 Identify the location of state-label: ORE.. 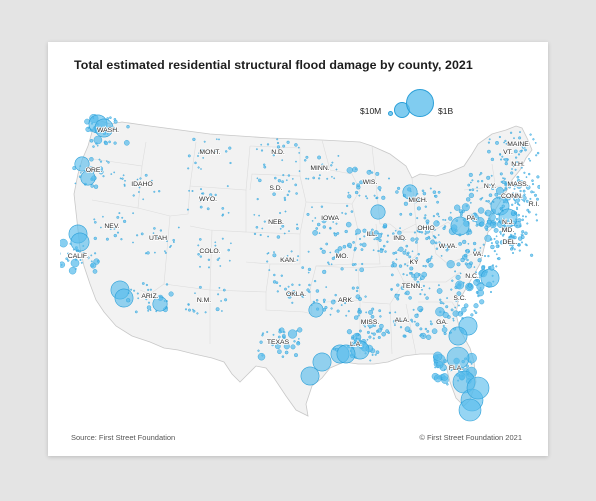
(94, 170).